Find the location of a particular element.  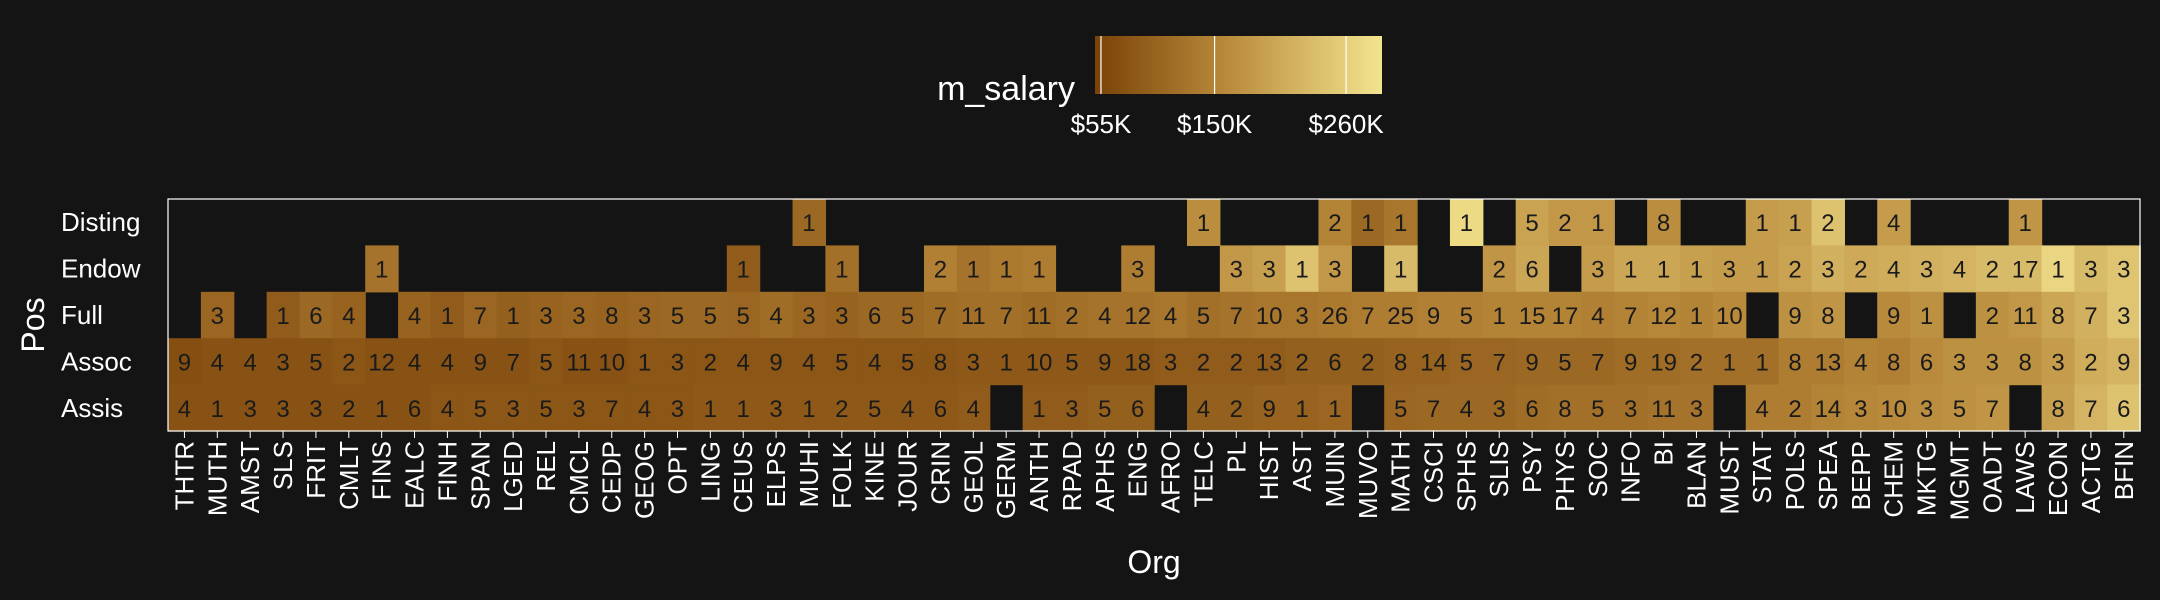

x-tick-label: MUST is located at coordinates (1729, 478).